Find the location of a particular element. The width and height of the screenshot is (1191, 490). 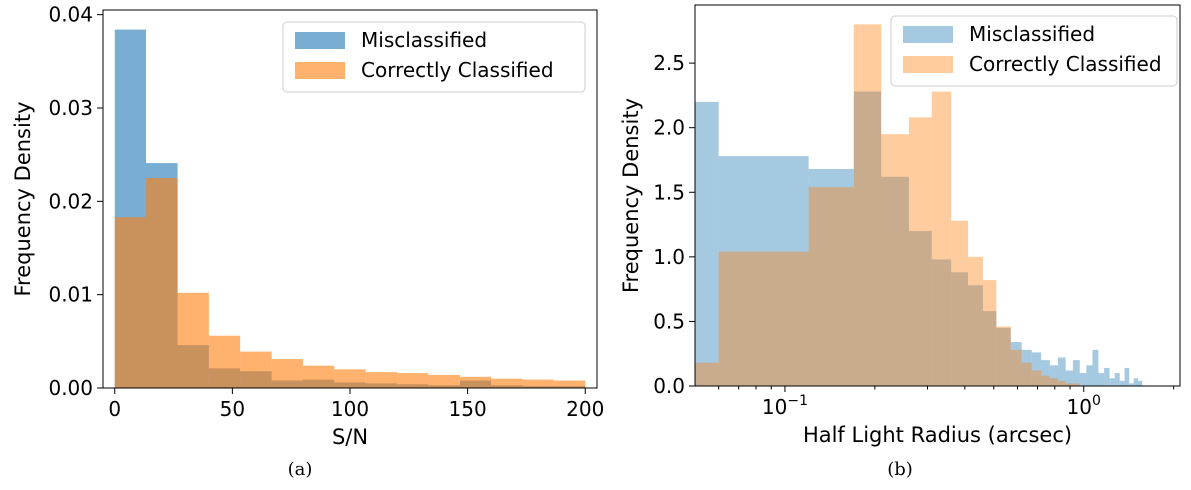

x-tick-exponent: −1 is located at coordinates (797, 401).